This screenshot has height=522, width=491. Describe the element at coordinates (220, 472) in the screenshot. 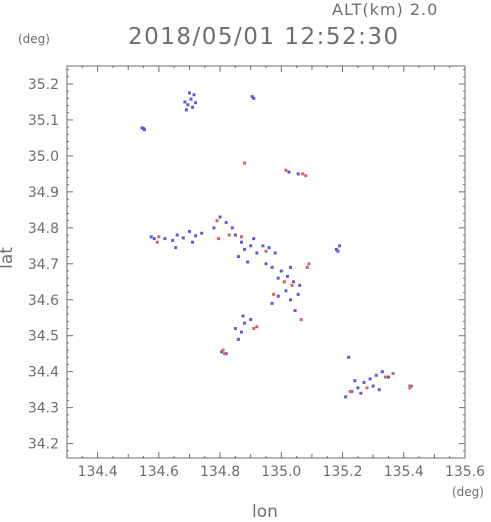

I see `x-tick-label: 134.8` at that location.